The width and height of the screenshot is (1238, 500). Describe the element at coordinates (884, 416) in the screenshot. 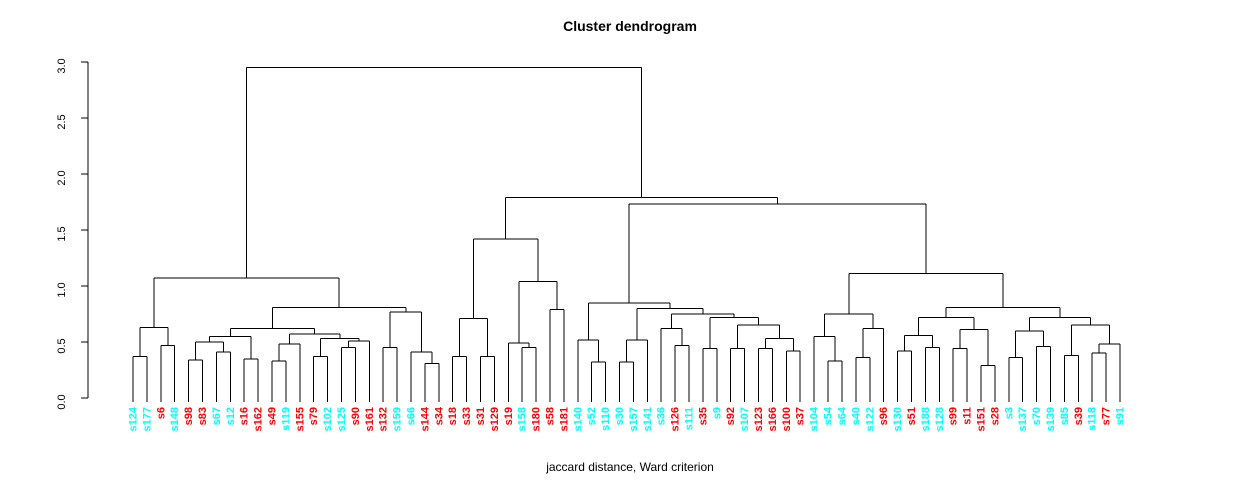

I see `leaf-label-s96: s96` at that location.